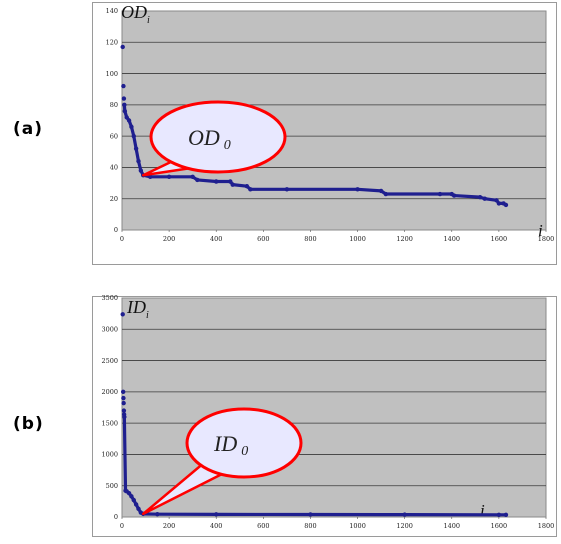  What do you see at coordinates (109, 423) in the screenshot?
I see `y-tick-label: 1500` at bounding box center [109, 423].